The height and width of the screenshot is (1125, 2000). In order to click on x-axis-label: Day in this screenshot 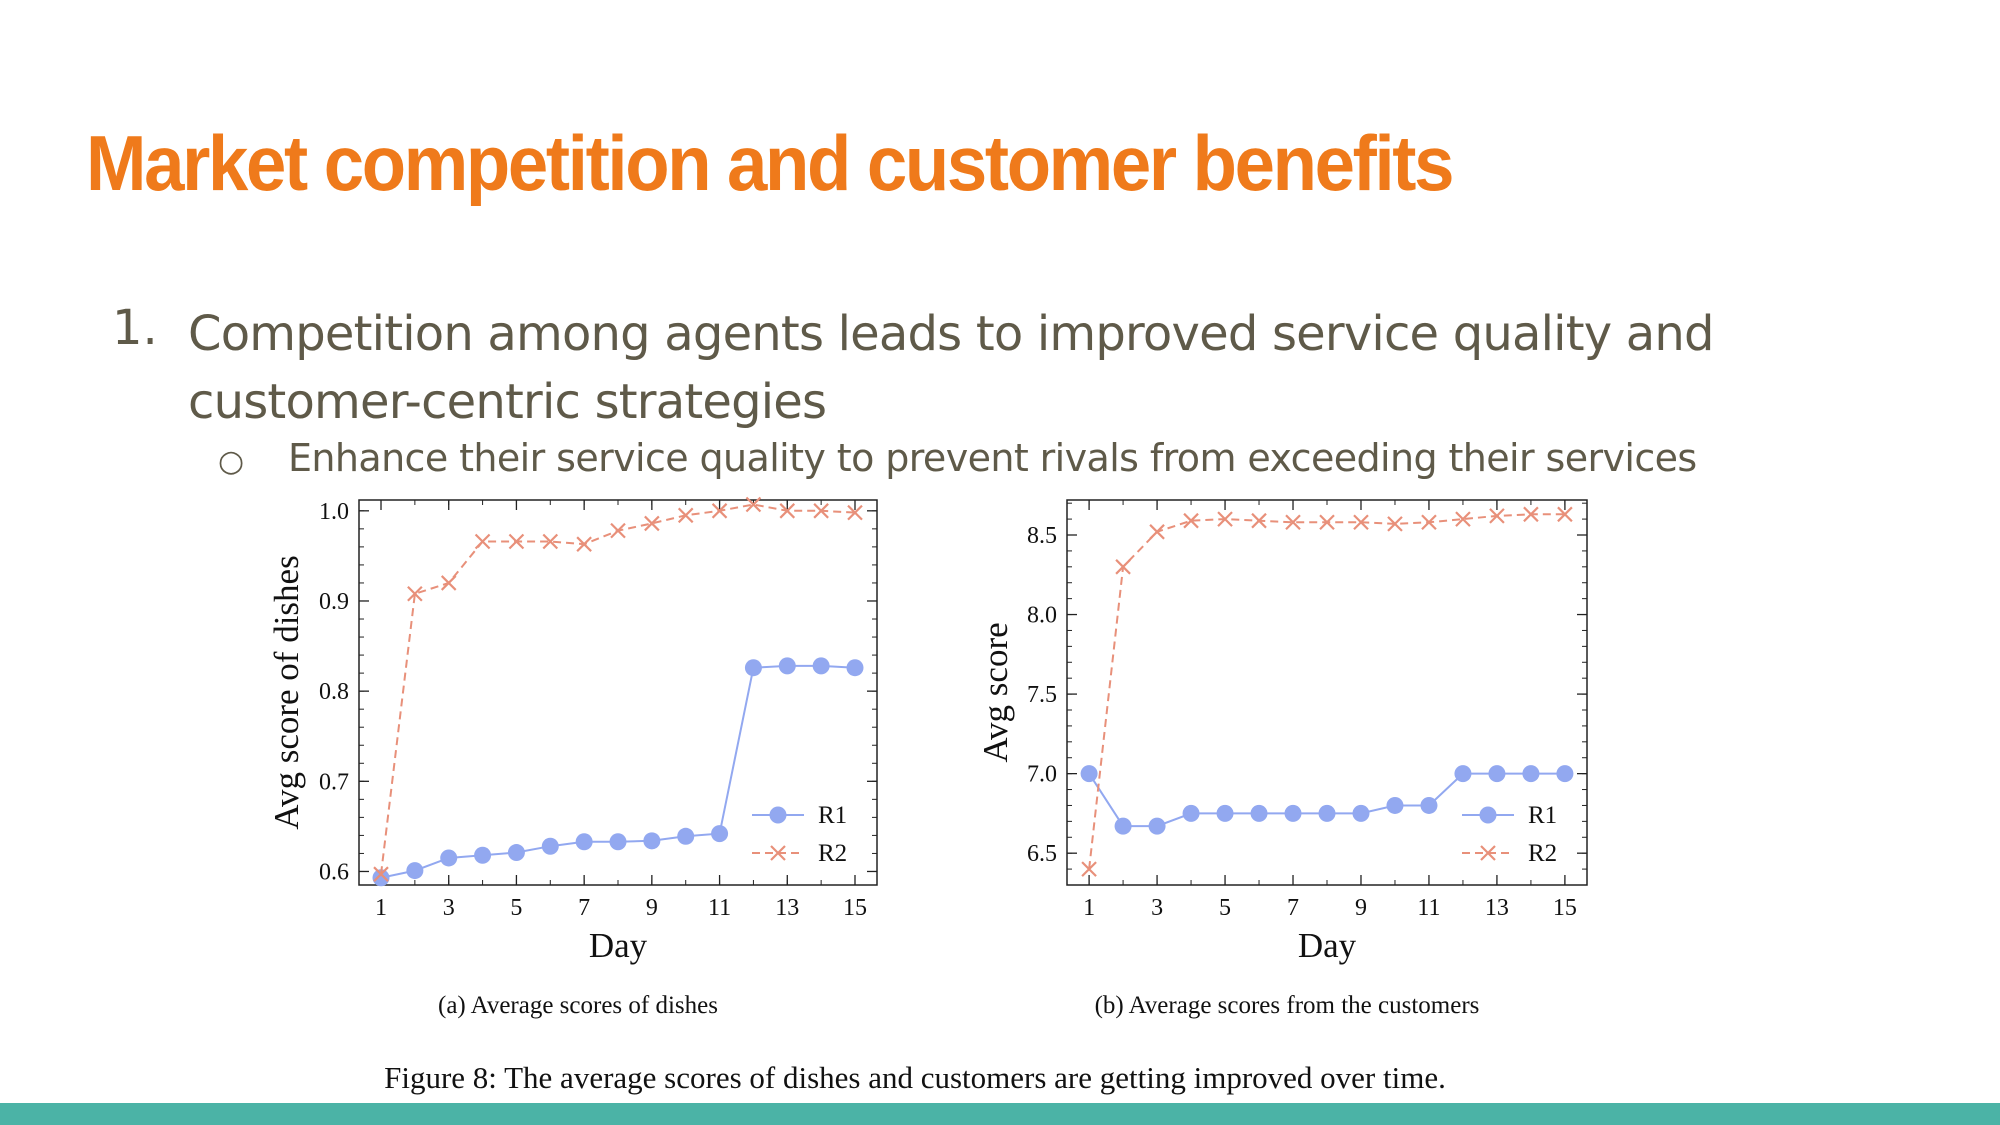, I will do `click(618, 945)`.